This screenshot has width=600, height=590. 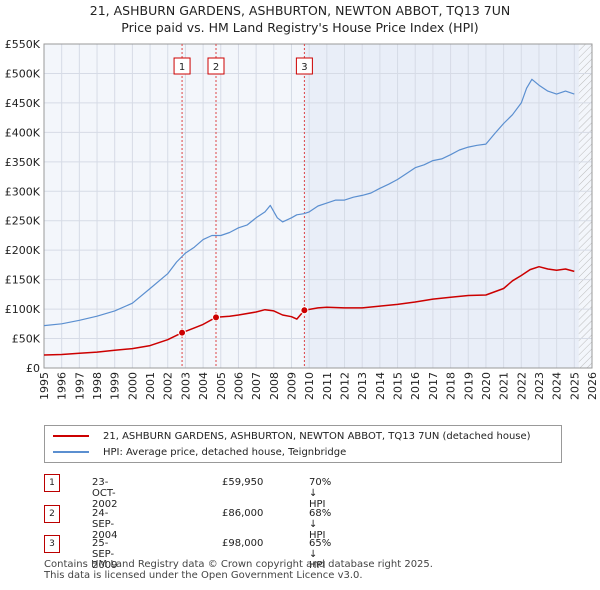 What do you see at coordinates (79, 386) in the screenshot?
I see `x-tick-label: 1997` at bounding box center [79, 386].